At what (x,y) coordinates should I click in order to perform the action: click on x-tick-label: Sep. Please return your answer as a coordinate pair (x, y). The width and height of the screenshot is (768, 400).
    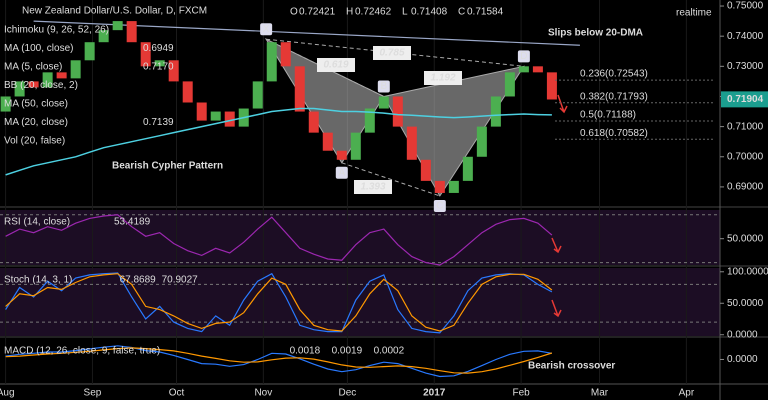
    Looking at the image, I should click on (93, 393).